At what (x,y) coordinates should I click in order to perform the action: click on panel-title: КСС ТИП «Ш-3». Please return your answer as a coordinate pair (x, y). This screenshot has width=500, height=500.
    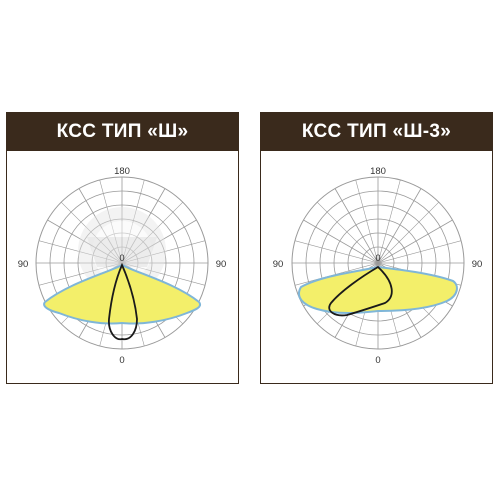
    Looking at the image, I should click on (376, 132).